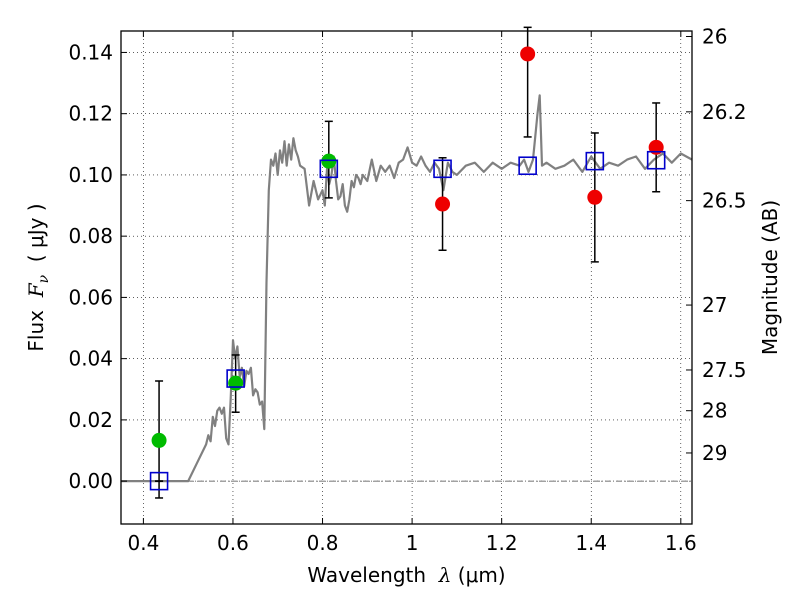 Image resolution: width=800 pixels, height=600 pixels. What do you see at coordinates (90, 175) in the screenshot?
I see `y-tick-label: 0.10` at bounding box center [90, 175].